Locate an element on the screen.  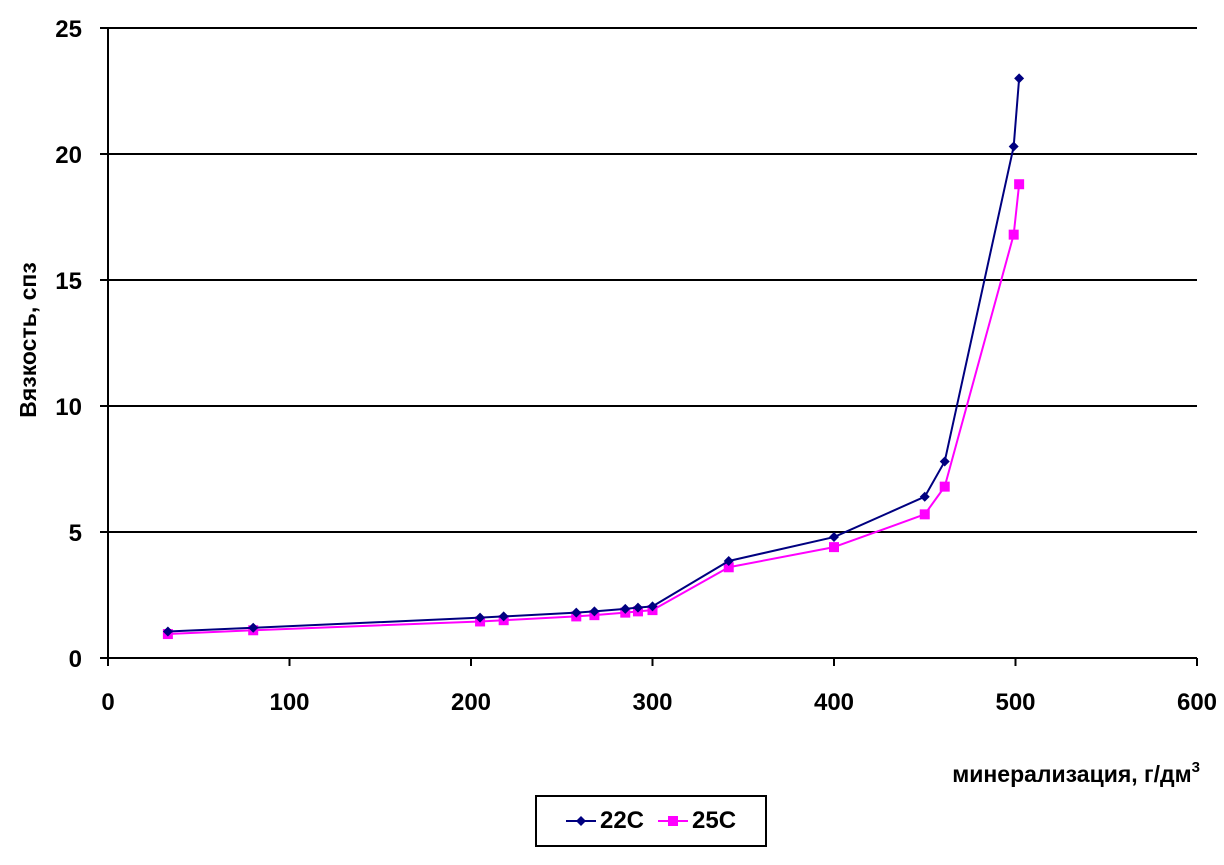
y-axis-title: Вязкость, спз is located at coordinates (28, 340).